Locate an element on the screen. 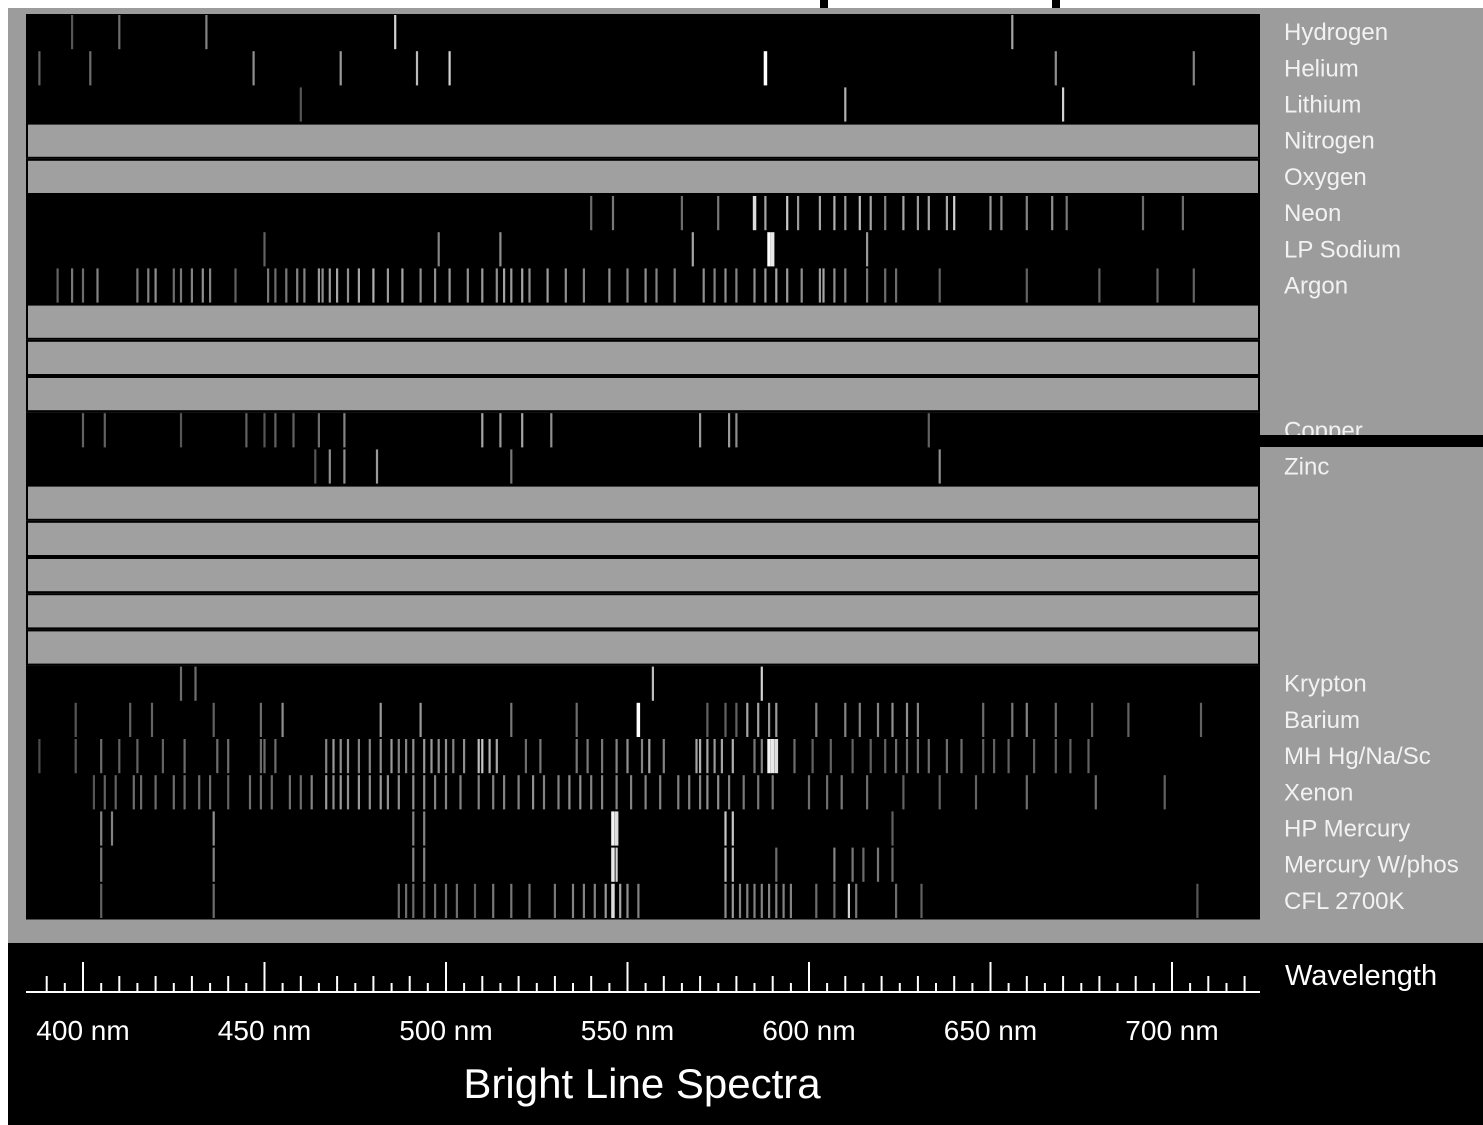 This screenshot has height=1125, width=1483. axis-title: Wavelength is located at coordinates (1361, 976).